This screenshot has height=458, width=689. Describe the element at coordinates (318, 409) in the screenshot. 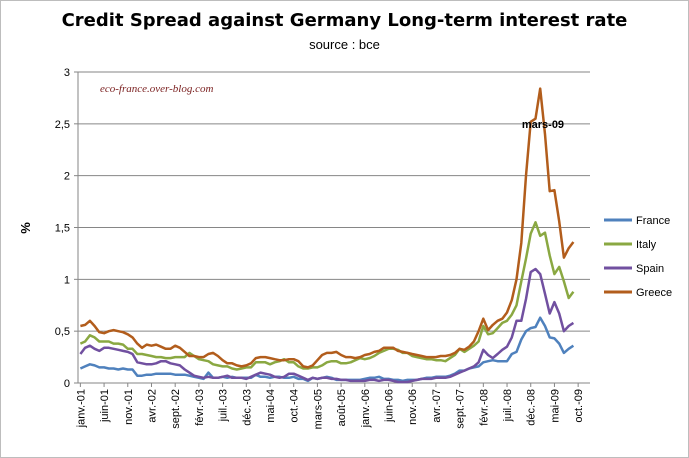

I see `x-tick-label: mars-05` at that location.